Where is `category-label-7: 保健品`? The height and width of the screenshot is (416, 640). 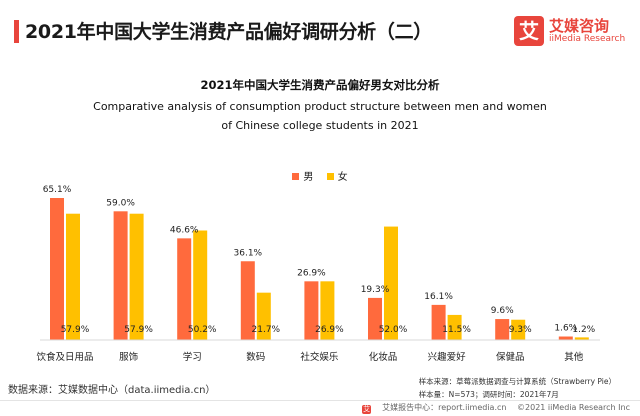 category-label-7: 保健品 is located at coordinates (510, 357).